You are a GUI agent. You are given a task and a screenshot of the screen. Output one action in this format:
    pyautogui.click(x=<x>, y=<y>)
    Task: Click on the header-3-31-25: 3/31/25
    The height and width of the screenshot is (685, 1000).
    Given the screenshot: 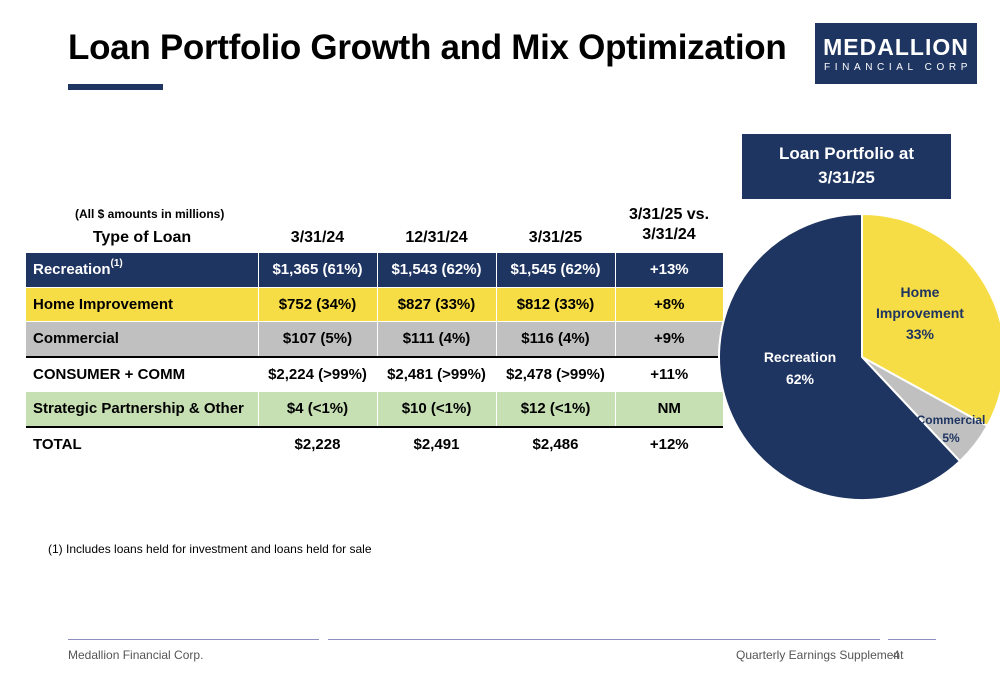 What is the action you would take?
    pyautogui.click(x=555, y=237)
    